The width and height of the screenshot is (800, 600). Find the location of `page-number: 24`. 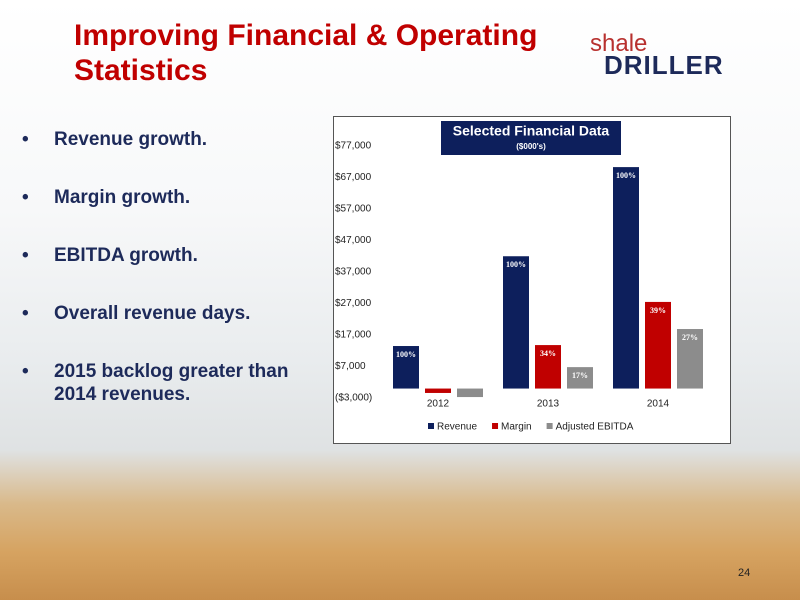

page-number: 24 is located at coordinates (744, 573).